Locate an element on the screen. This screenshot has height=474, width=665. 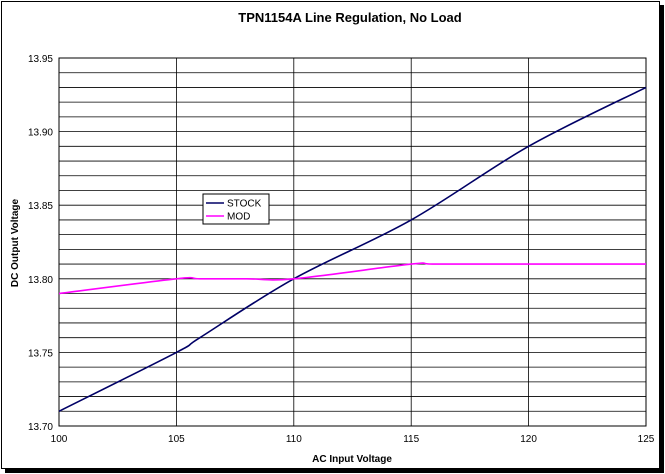
y-tick-label: 13.70 is located at coordinates (40, 427).